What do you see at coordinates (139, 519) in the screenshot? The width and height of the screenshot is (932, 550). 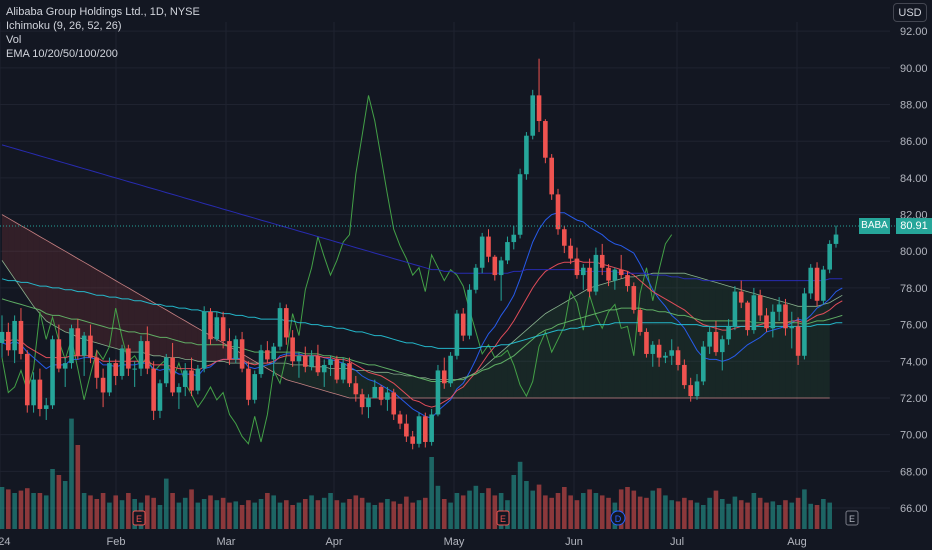 I see `event-marker-label: E` at bounding box center [139, 519].